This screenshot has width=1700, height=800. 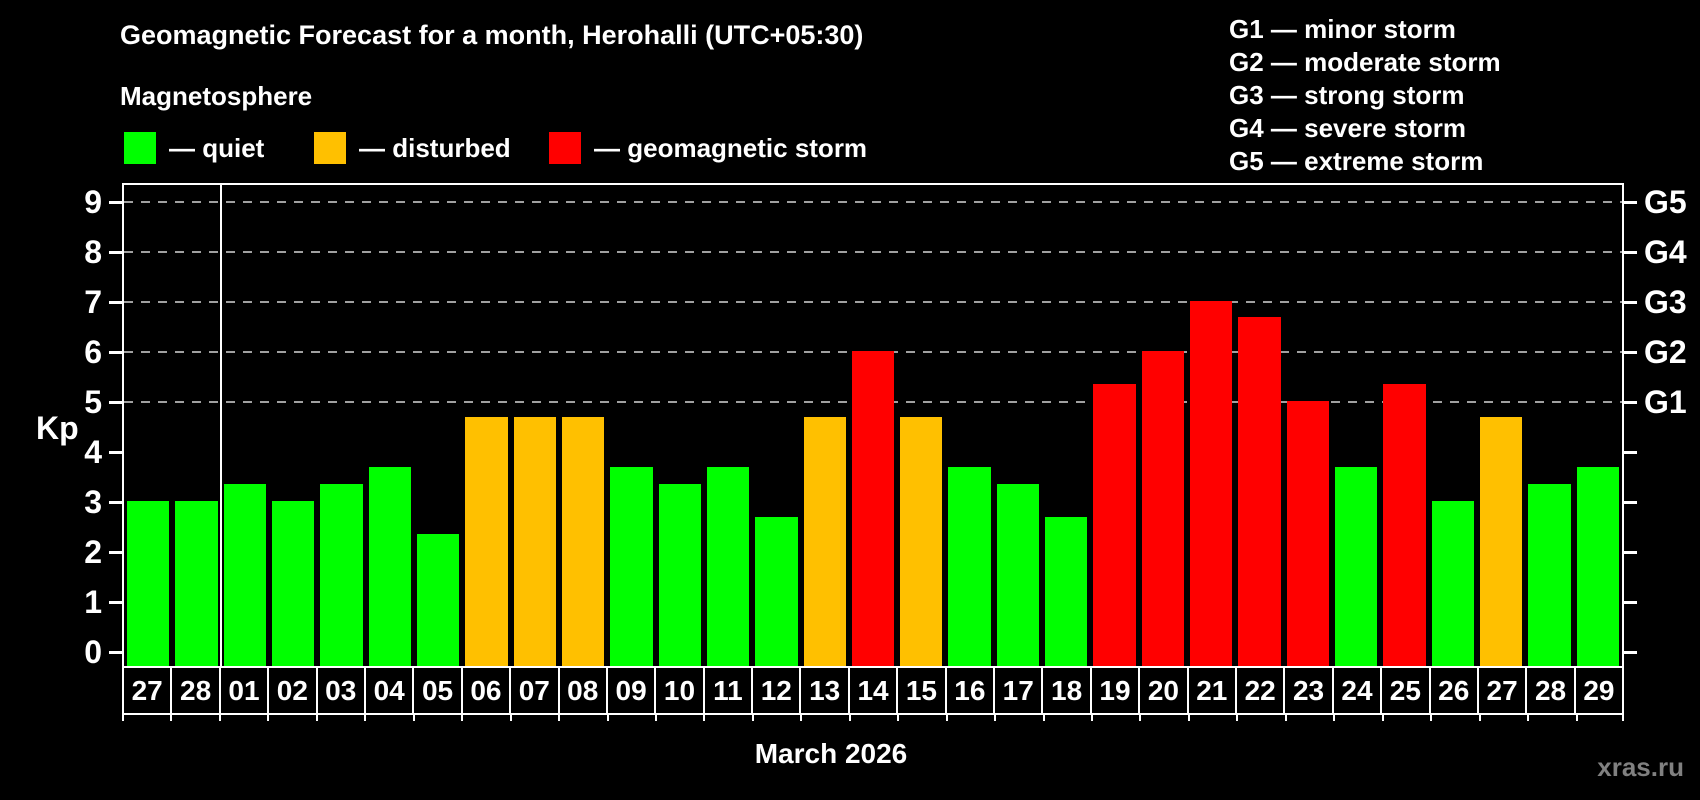 I want to click on day-label-22: 22, so click(x=1261, y=690).